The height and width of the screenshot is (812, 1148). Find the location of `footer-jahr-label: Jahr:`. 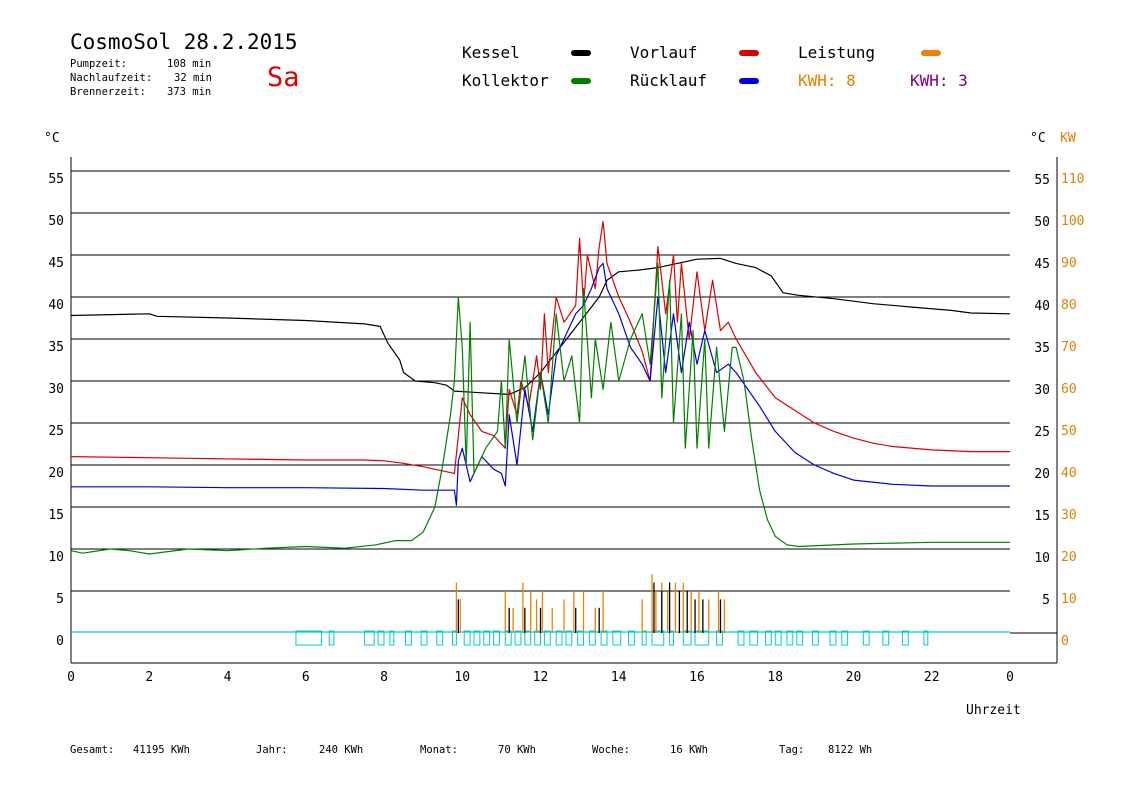

footer-jahr-label: Jahr: is located at coordinates (272, 750).